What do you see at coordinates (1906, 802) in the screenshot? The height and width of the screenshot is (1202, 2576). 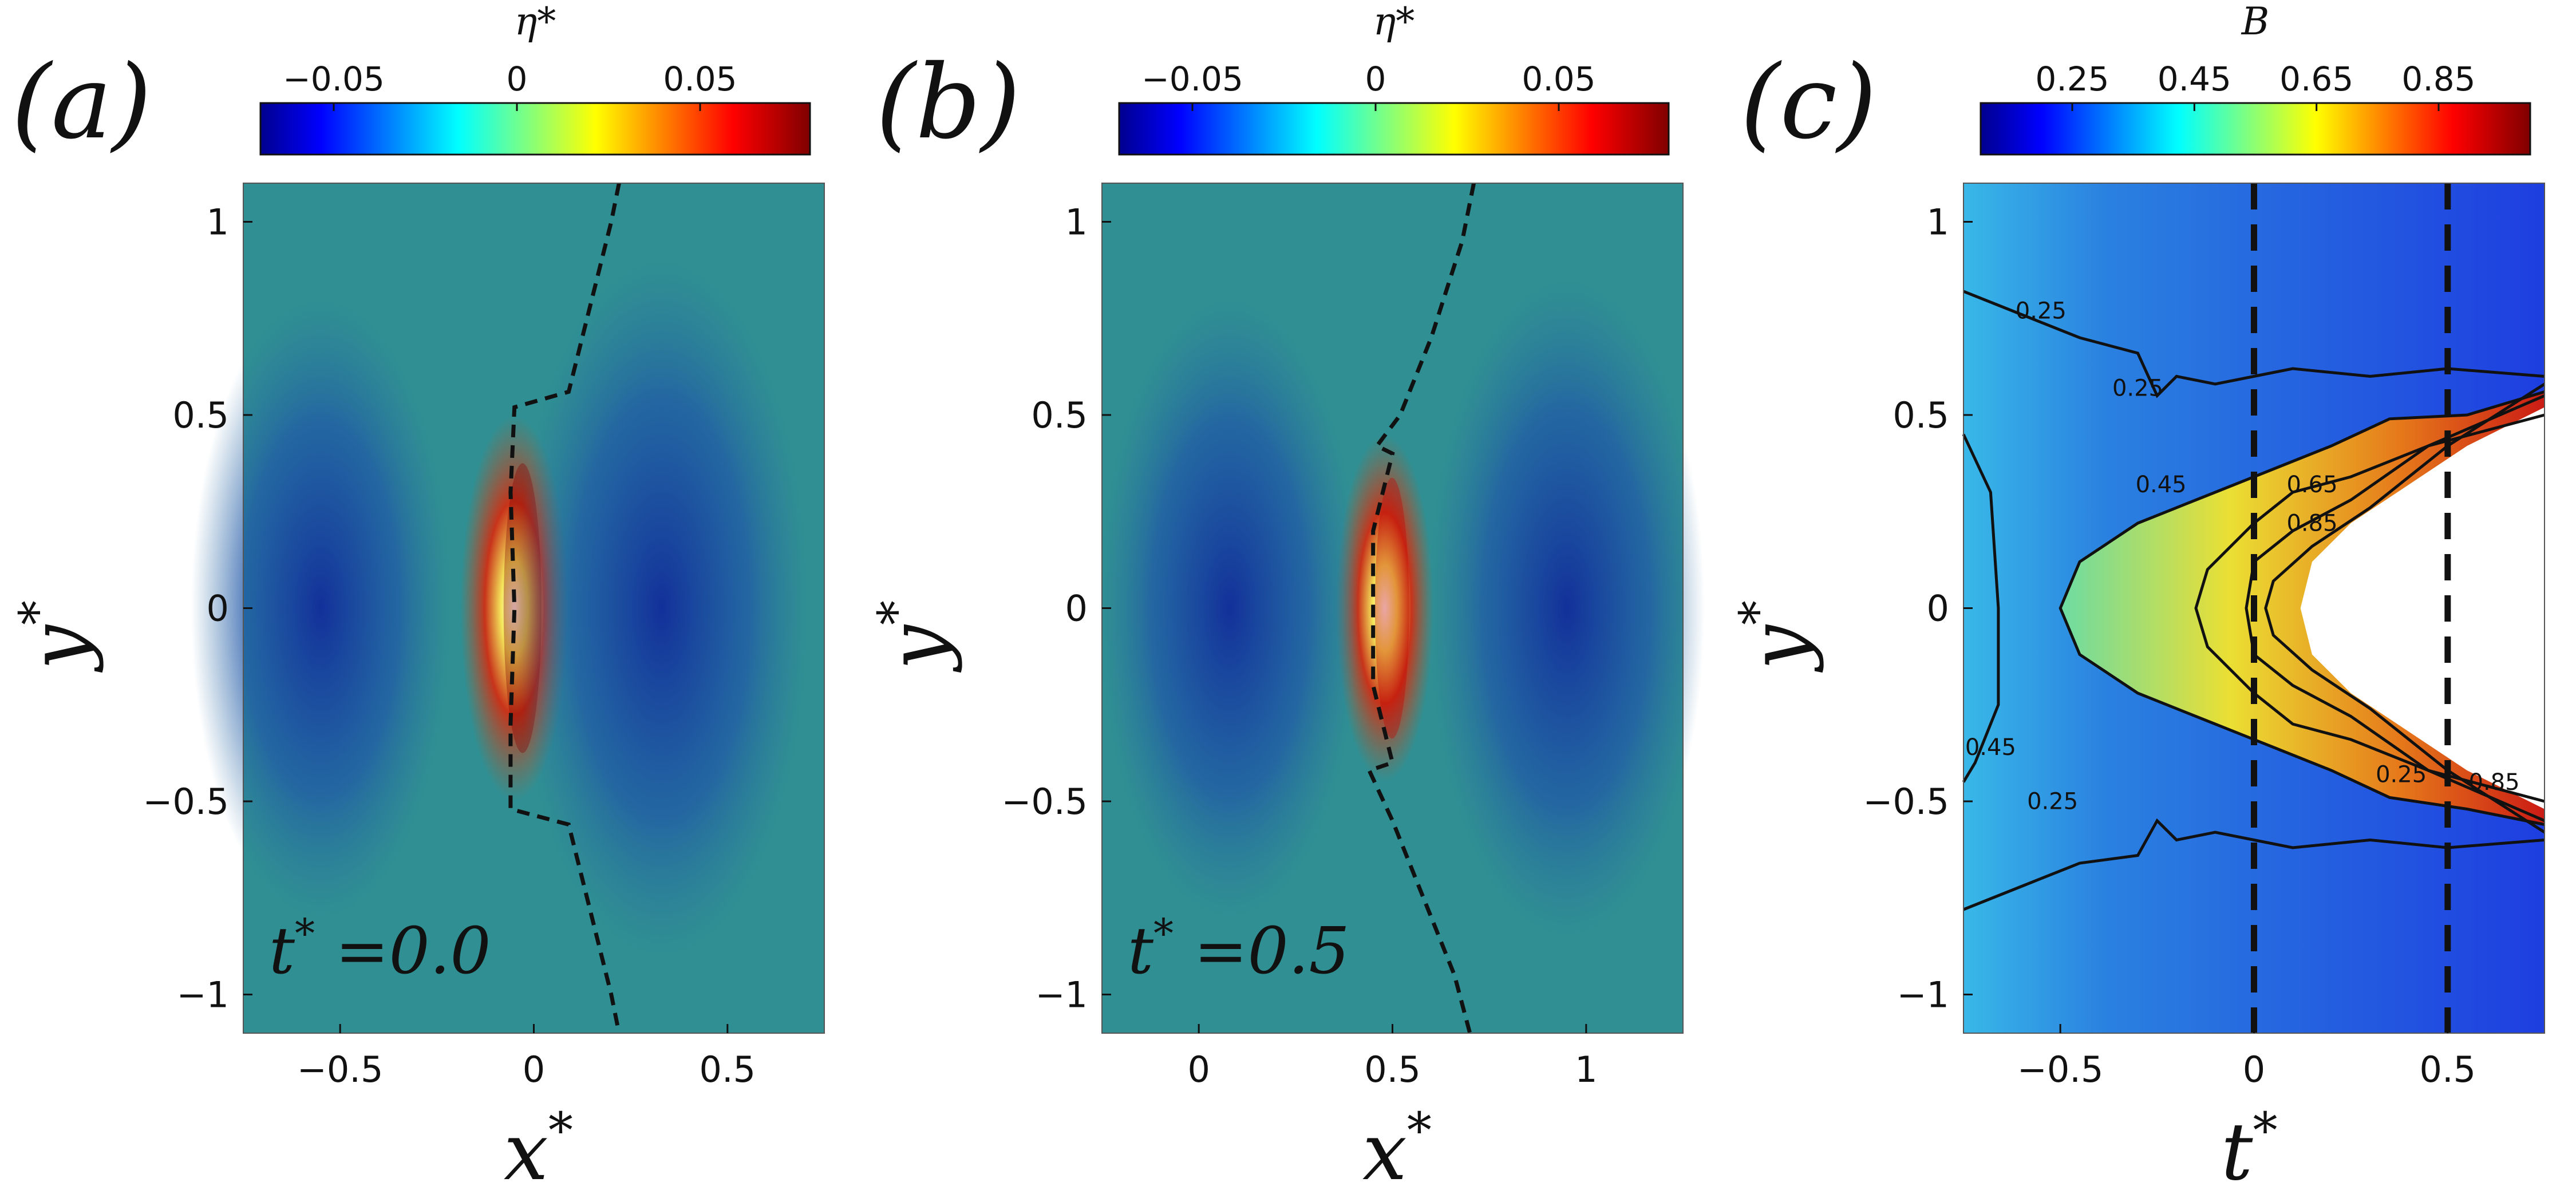 I see `panel-c-y-tick-label: −0.5` at bounding box center [1906, 802].